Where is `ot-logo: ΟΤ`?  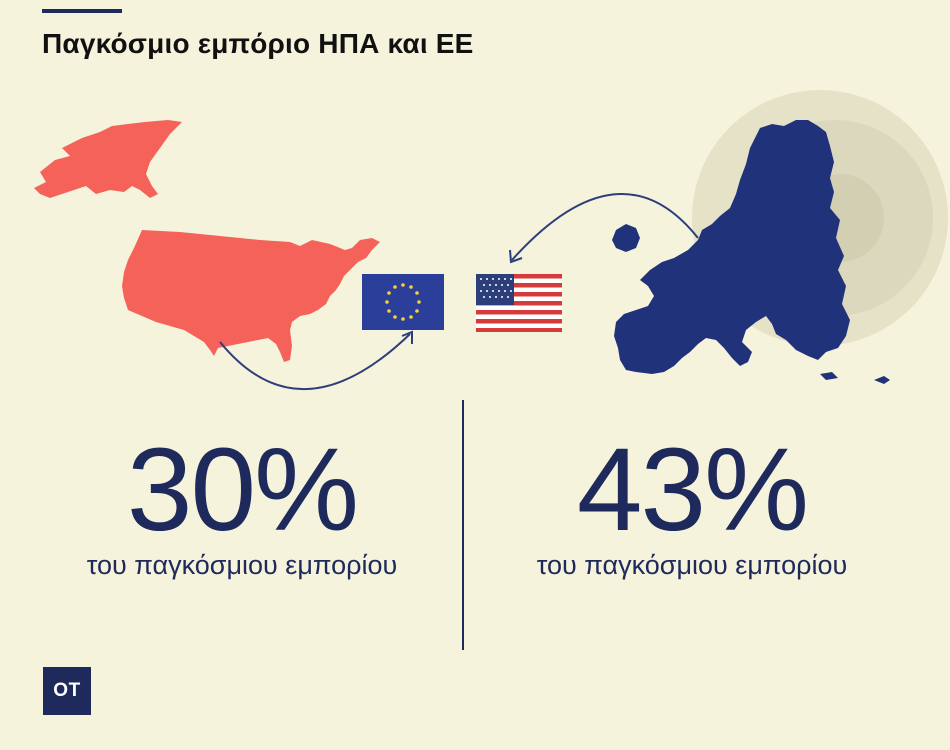 ot-logo: ΟΤ is located at coordinates (67, 691).